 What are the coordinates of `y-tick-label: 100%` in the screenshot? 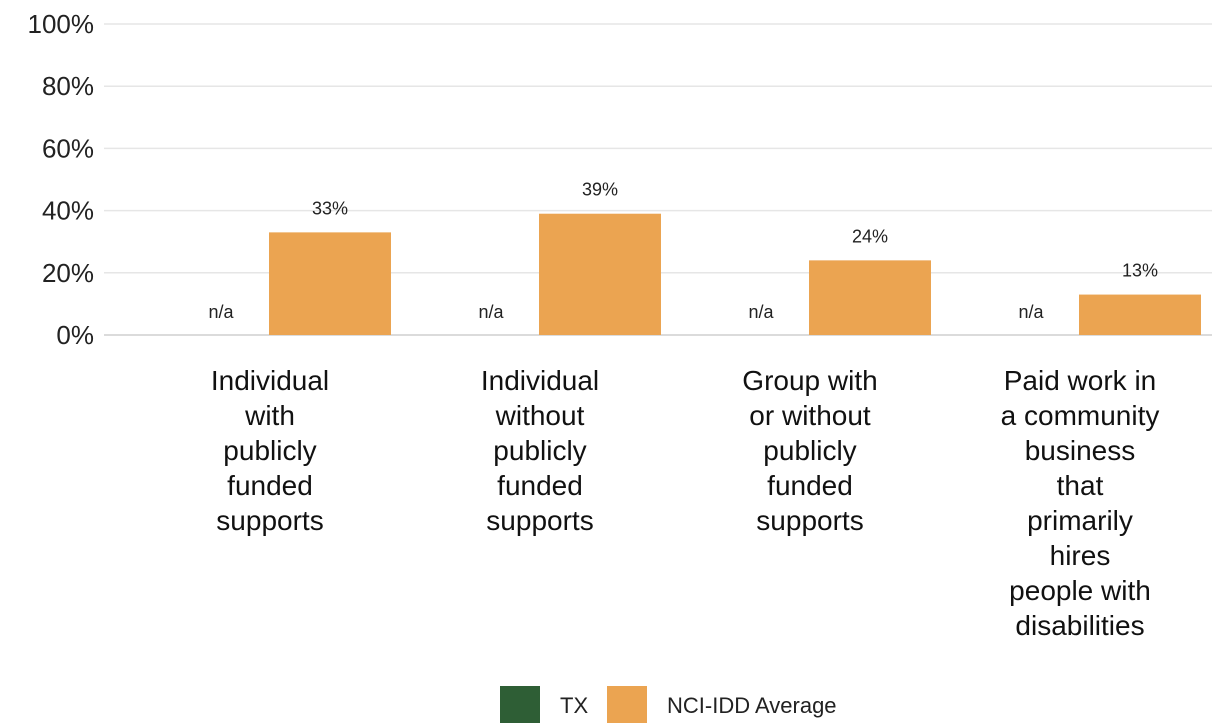 It's located at (61, 24).